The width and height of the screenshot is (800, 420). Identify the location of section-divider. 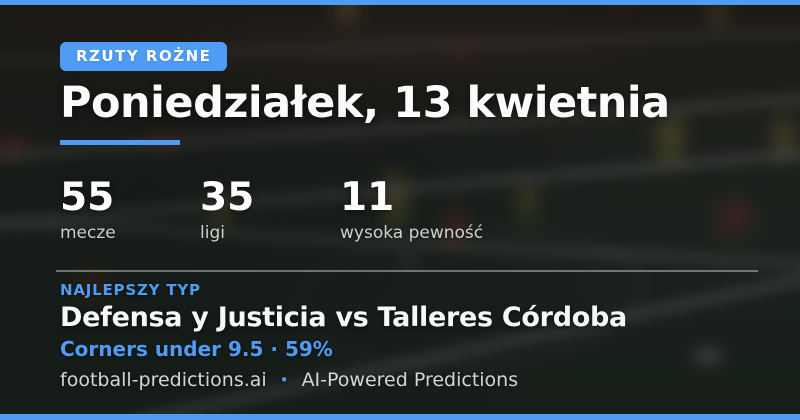
(407, 271).